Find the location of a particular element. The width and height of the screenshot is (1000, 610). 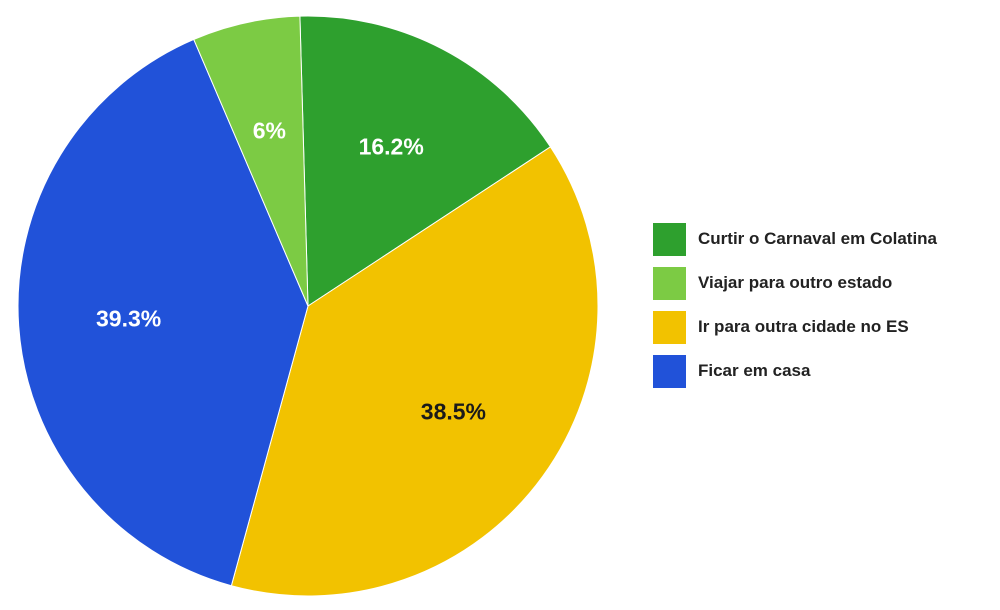

legend-item-ficar-em-casa: Ficar em casa is located at coordinates (795, 371).